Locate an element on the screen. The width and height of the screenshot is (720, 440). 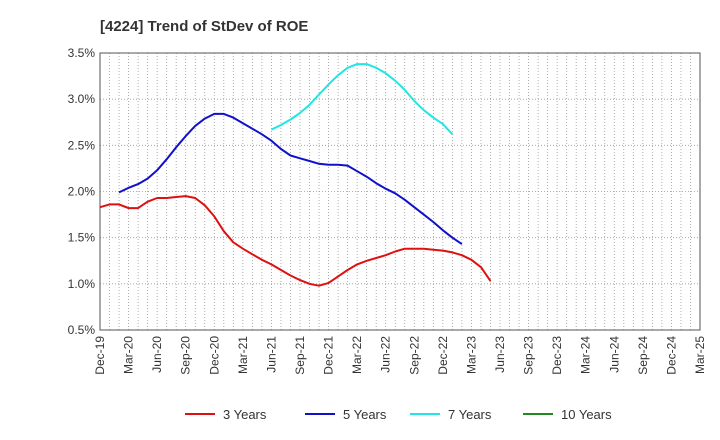
series-line-3-years is located at coordinates (295, 241).